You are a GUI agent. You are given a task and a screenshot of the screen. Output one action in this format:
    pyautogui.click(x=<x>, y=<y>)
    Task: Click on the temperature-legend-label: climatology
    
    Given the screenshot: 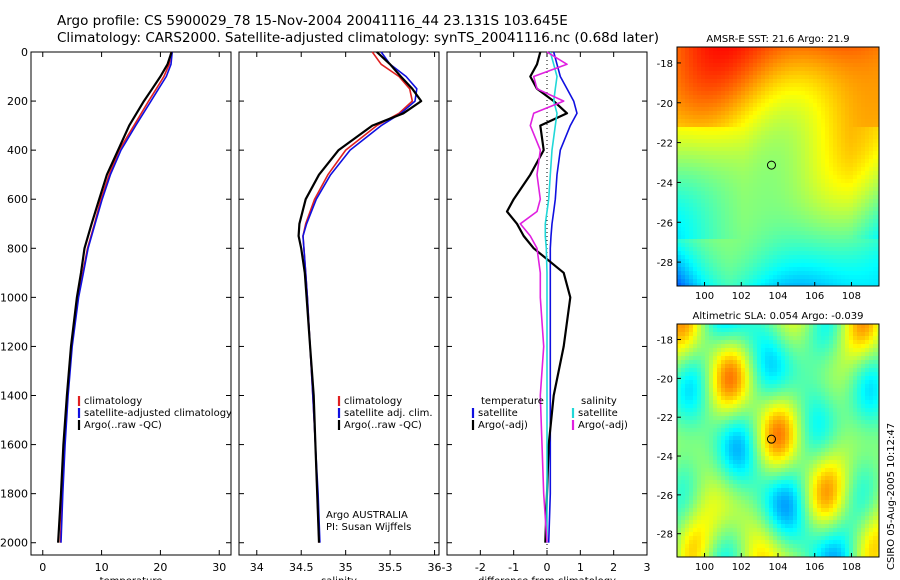 What is the action you would take?
    pyautogui.click(x=113, y=401)
    